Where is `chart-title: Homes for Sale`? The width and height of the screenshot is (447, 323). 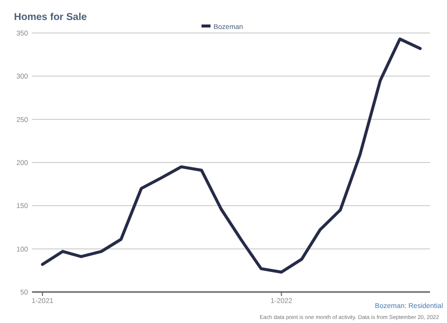
chart-title: Homes for Sale is located at coordinates (51, 17).